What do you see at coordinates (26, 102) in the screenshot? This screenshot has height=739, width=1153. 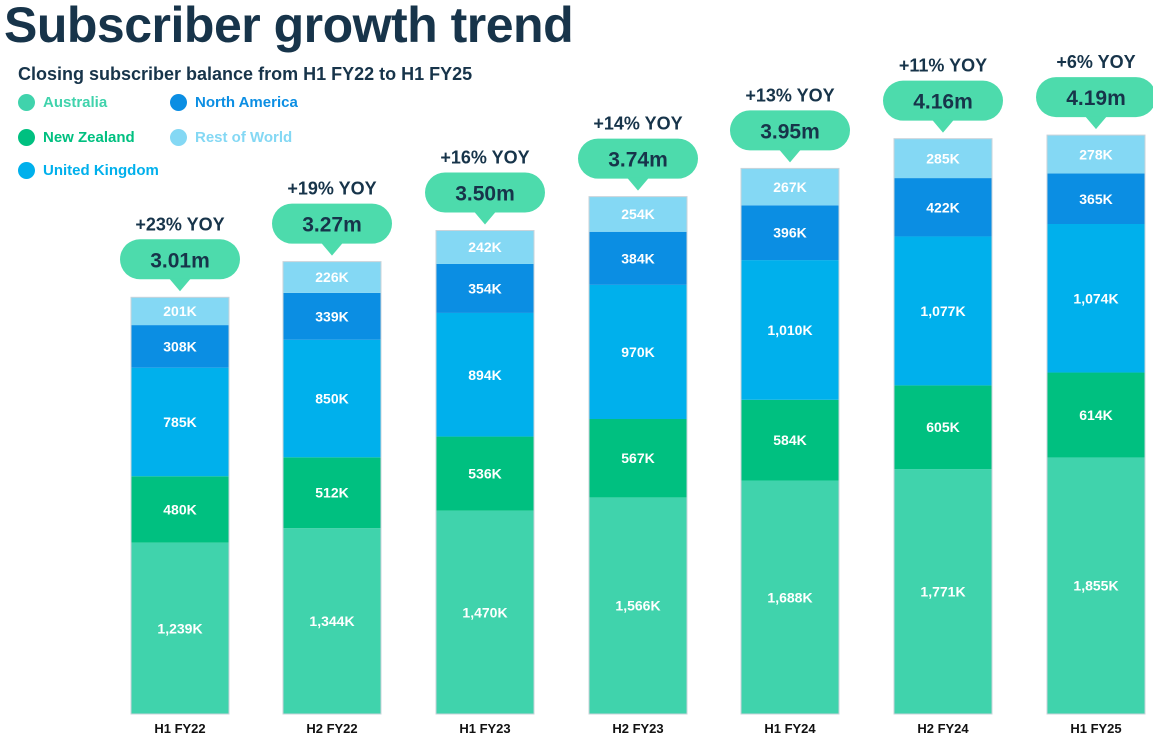 I see `legend-dot-australia` at bounding box center [26, 102].